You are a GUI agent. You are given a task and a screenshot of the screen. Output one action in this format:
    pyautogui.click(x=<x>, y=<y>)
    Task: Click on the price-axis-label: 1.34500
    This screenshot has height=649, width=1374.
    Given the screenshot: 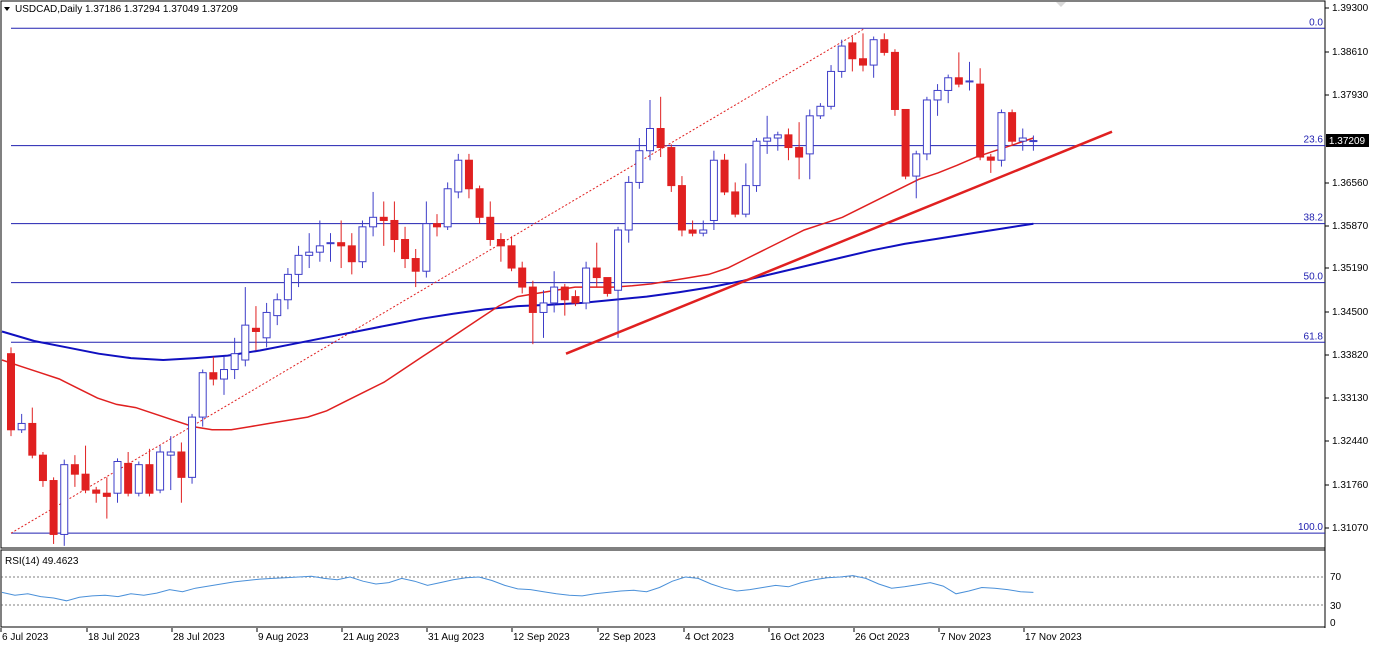 What is the action you would take?
    pyautogui.click(x=1350, y=312)
    